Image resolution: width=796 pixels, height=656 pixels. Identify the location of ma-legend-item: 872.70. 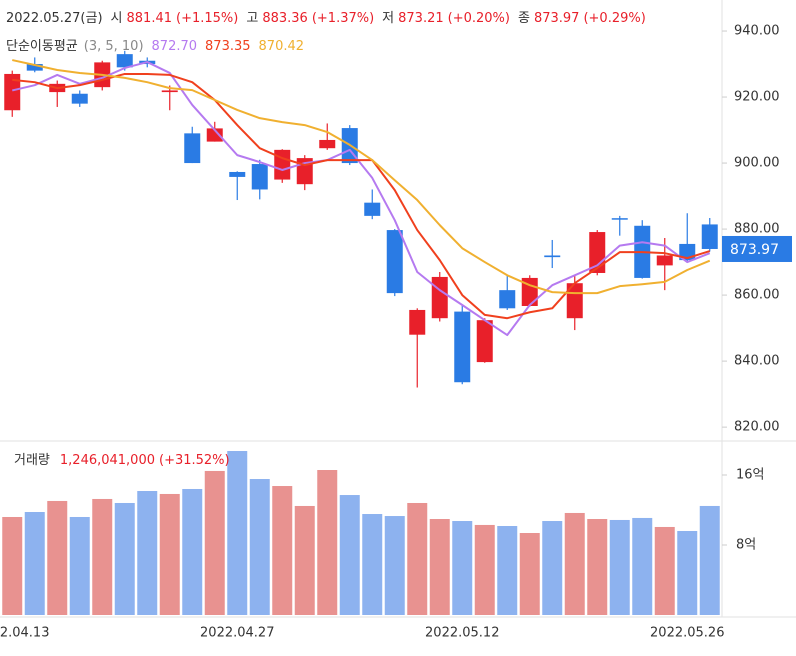
(175, 46).